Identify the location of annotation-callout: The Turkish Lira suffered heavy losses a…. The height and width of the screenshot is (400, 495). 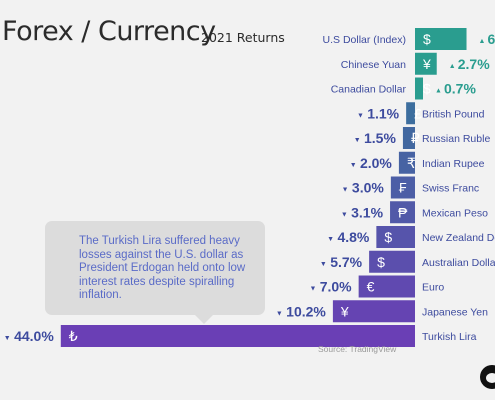
(155, 272).